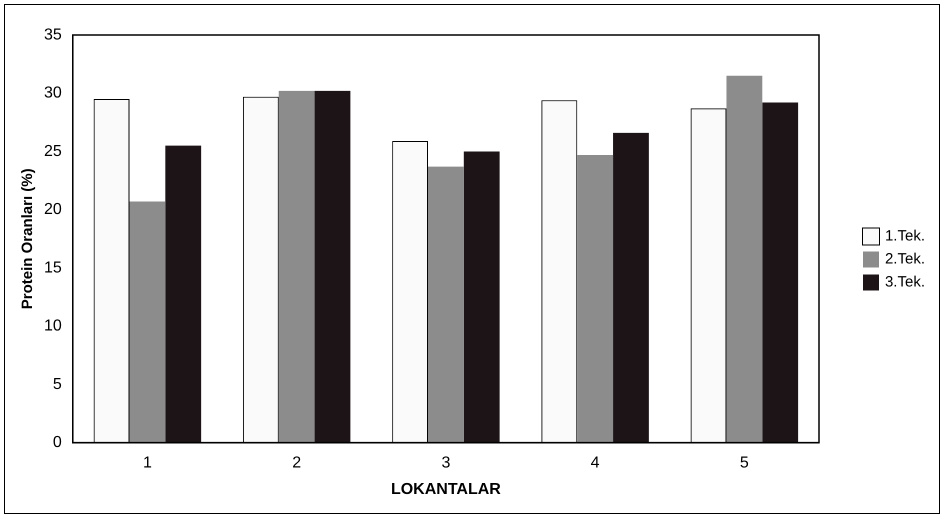 This screenshot has height=522, width=946. Describe the element at coordinates (446, 489) in the screenshot. I see `x-axis-title: LOKANTALAR` at that location.